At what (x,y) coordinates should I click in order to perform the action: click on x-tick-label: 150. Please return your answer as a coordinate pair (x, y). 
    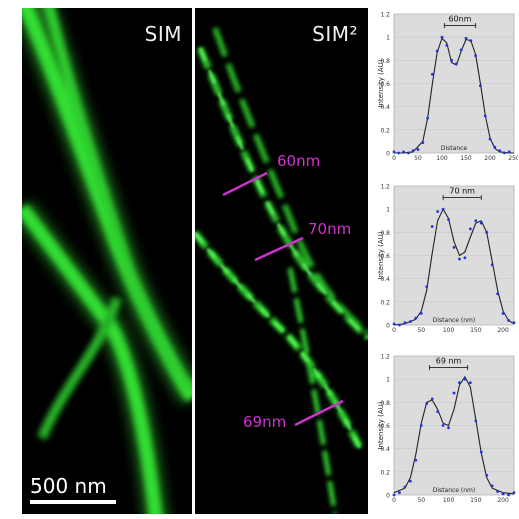
    Looking at the image, I should click on (466, 158).